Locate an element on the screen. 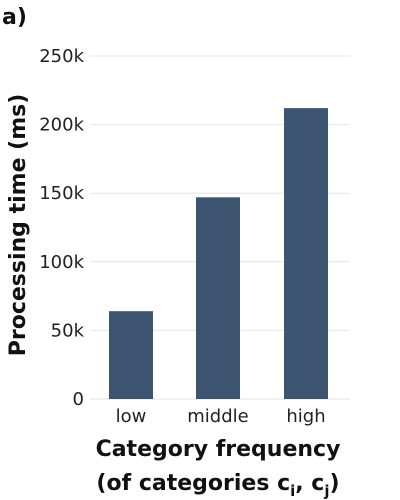  x-axis-label-line2-suffix: ) is located at coordinates (335, 483).